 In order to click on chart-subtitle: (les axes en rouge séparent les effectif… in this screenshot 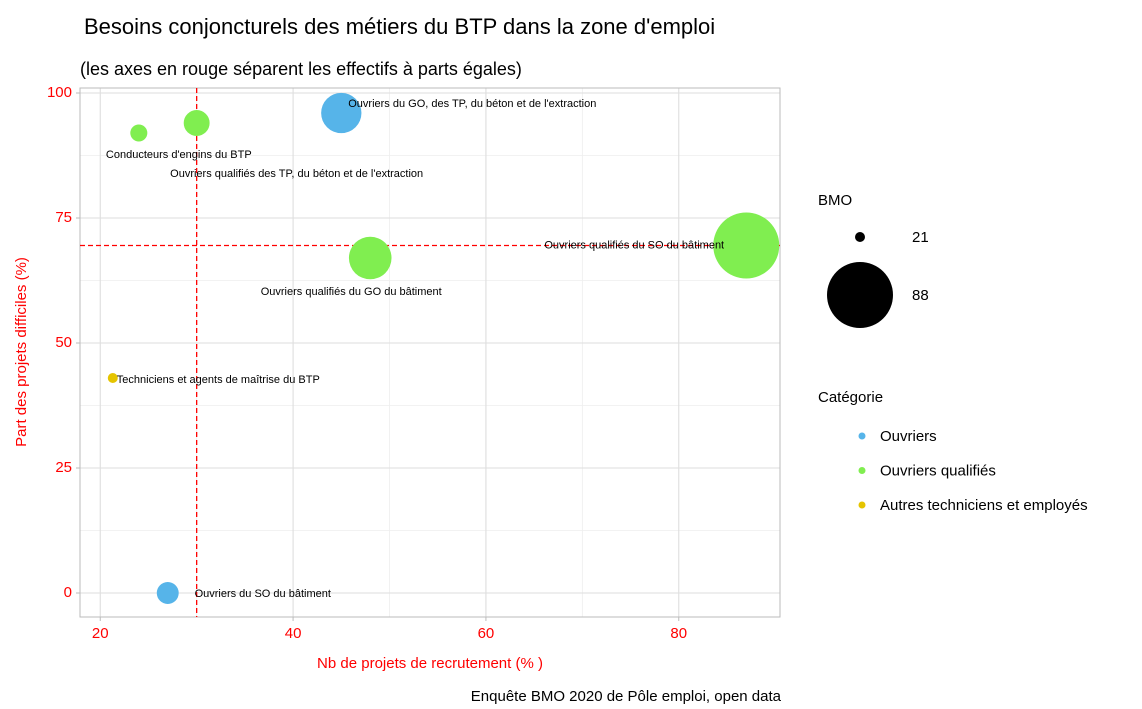, I will do `click(301, 69)`.